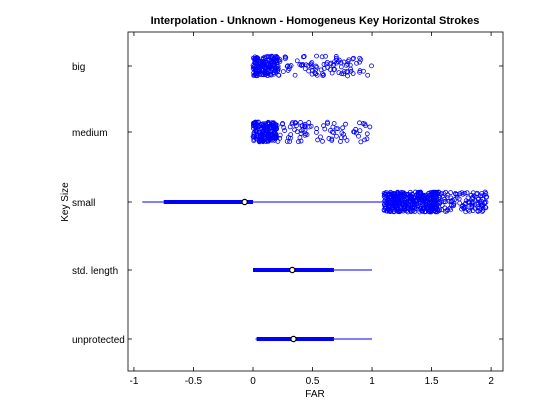  I want to click on category-label: std. length, so click(95, 271).